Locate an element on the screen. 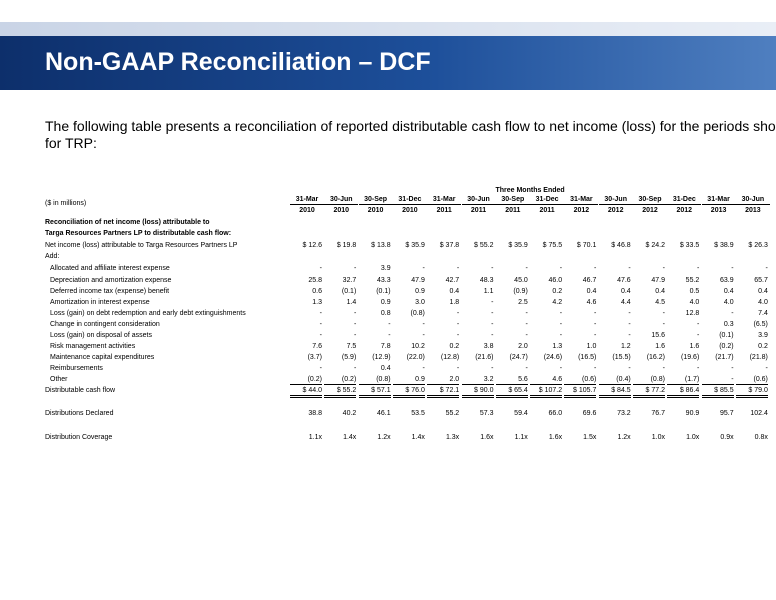  cell-value: 1.6x is located at coordinates (487, 437).